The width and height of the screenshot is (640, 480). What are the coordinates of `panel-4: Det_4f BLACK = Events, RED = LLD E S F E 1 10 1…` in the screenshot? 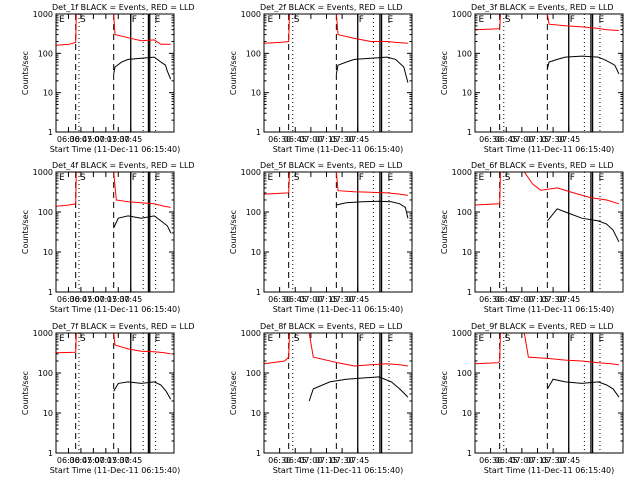 It's located at (108, 237).